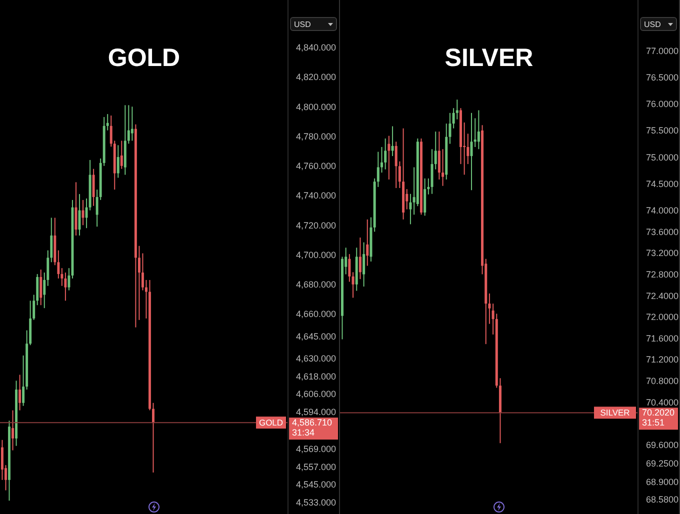  I want to click on y-tick-label: 68.5800, so click(662, 499).